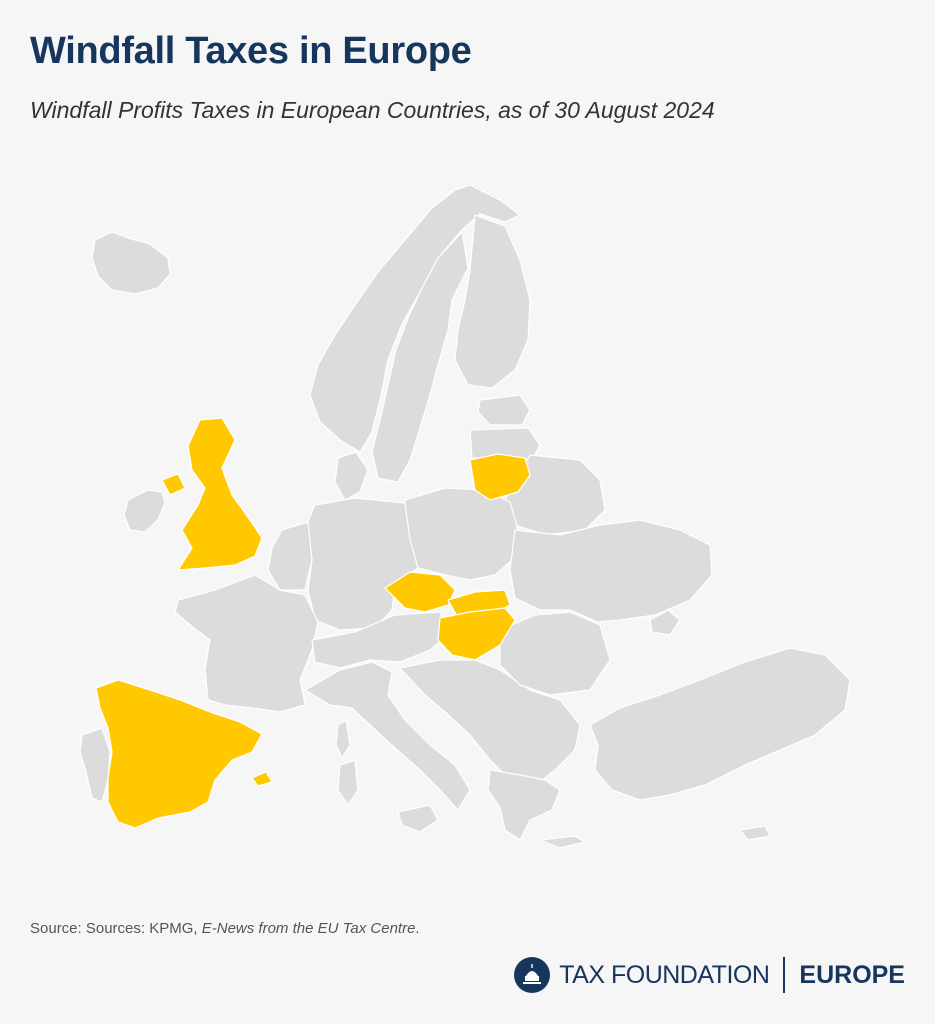  Describe the element at coordinates (417, 928) in the screenshot. I see `source-suffix: .` at that location.